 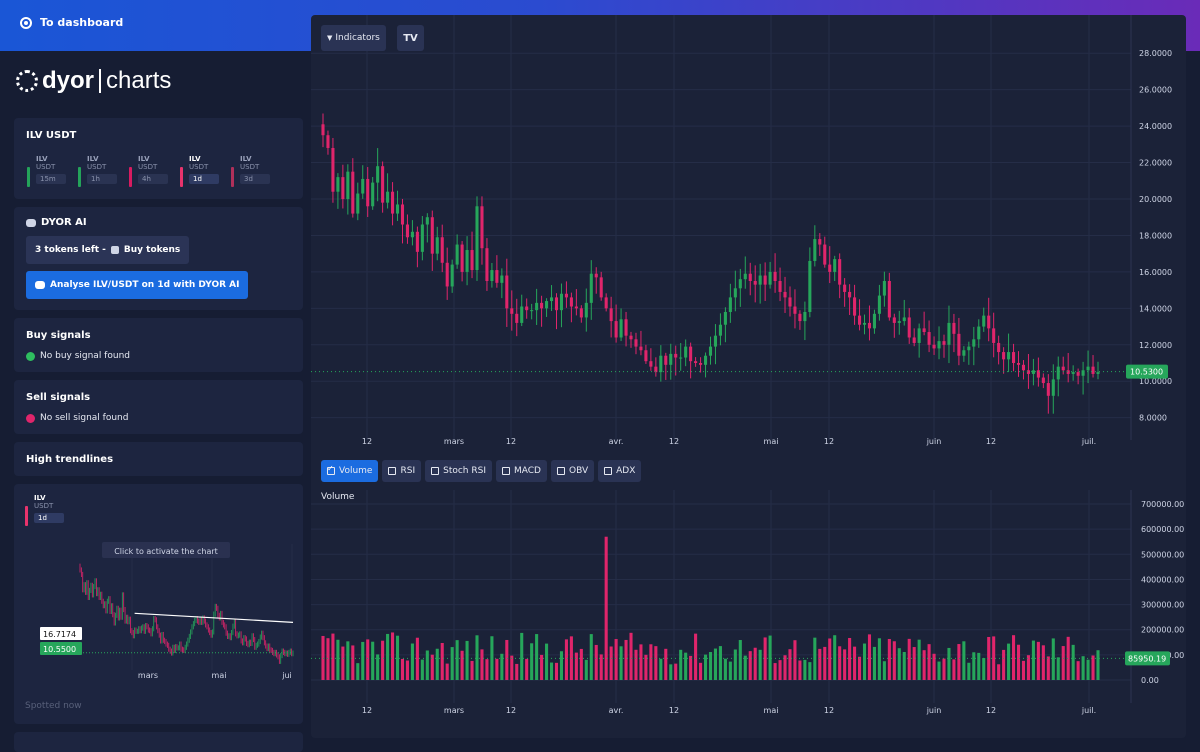 What do you see at coordinates (251, 173) in the screenshot?
I see `timeframe-3d: ILV USDT 3d` at bounding box center [251, 173].